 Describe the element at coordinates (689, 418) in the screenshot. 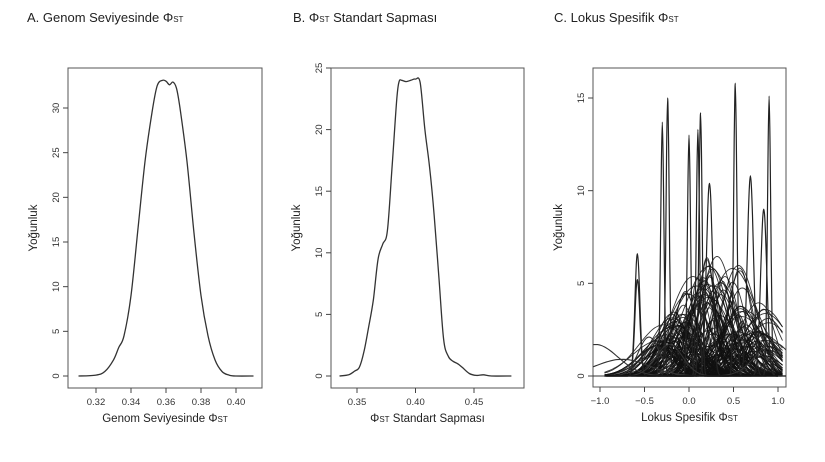

I see `x-axis-label: Lokus Spesifik ΦST` at that location.